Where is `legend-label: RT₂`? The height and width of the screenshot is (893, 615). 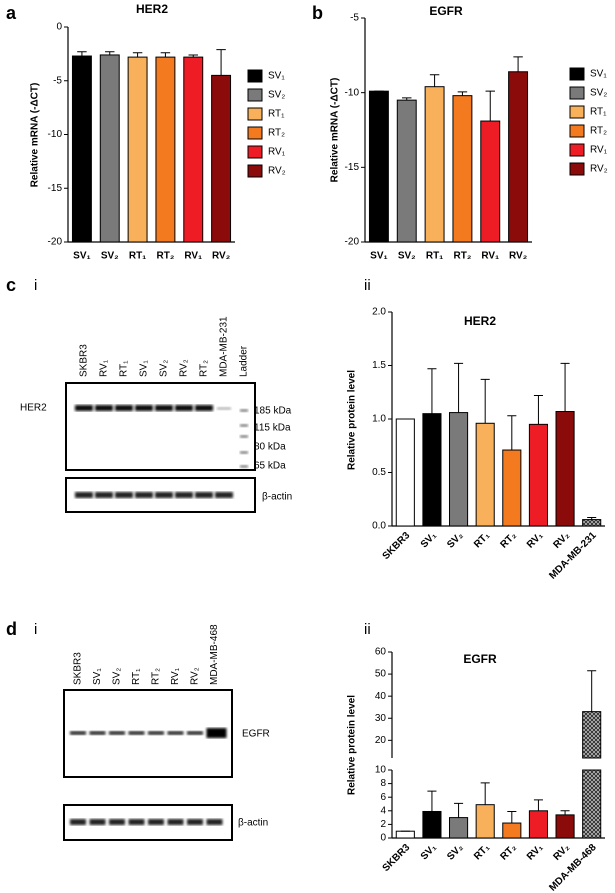
legend-label: RT₂ is located at coordinates (598, 131).